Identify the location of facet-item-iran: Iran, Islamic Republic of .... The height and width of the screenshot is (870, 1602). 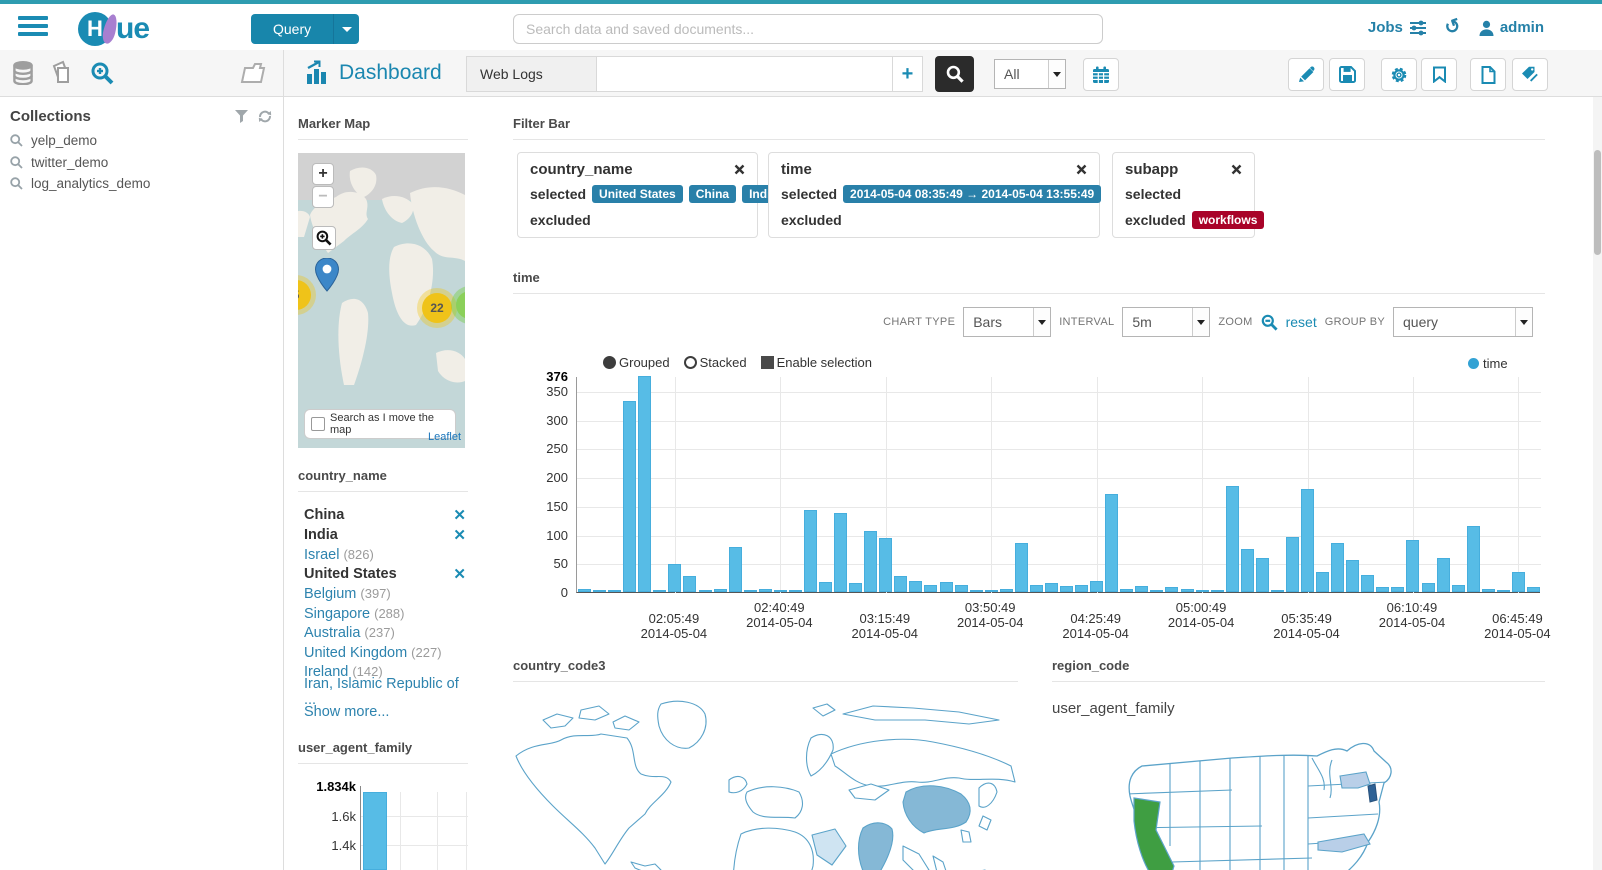
(381, 691).